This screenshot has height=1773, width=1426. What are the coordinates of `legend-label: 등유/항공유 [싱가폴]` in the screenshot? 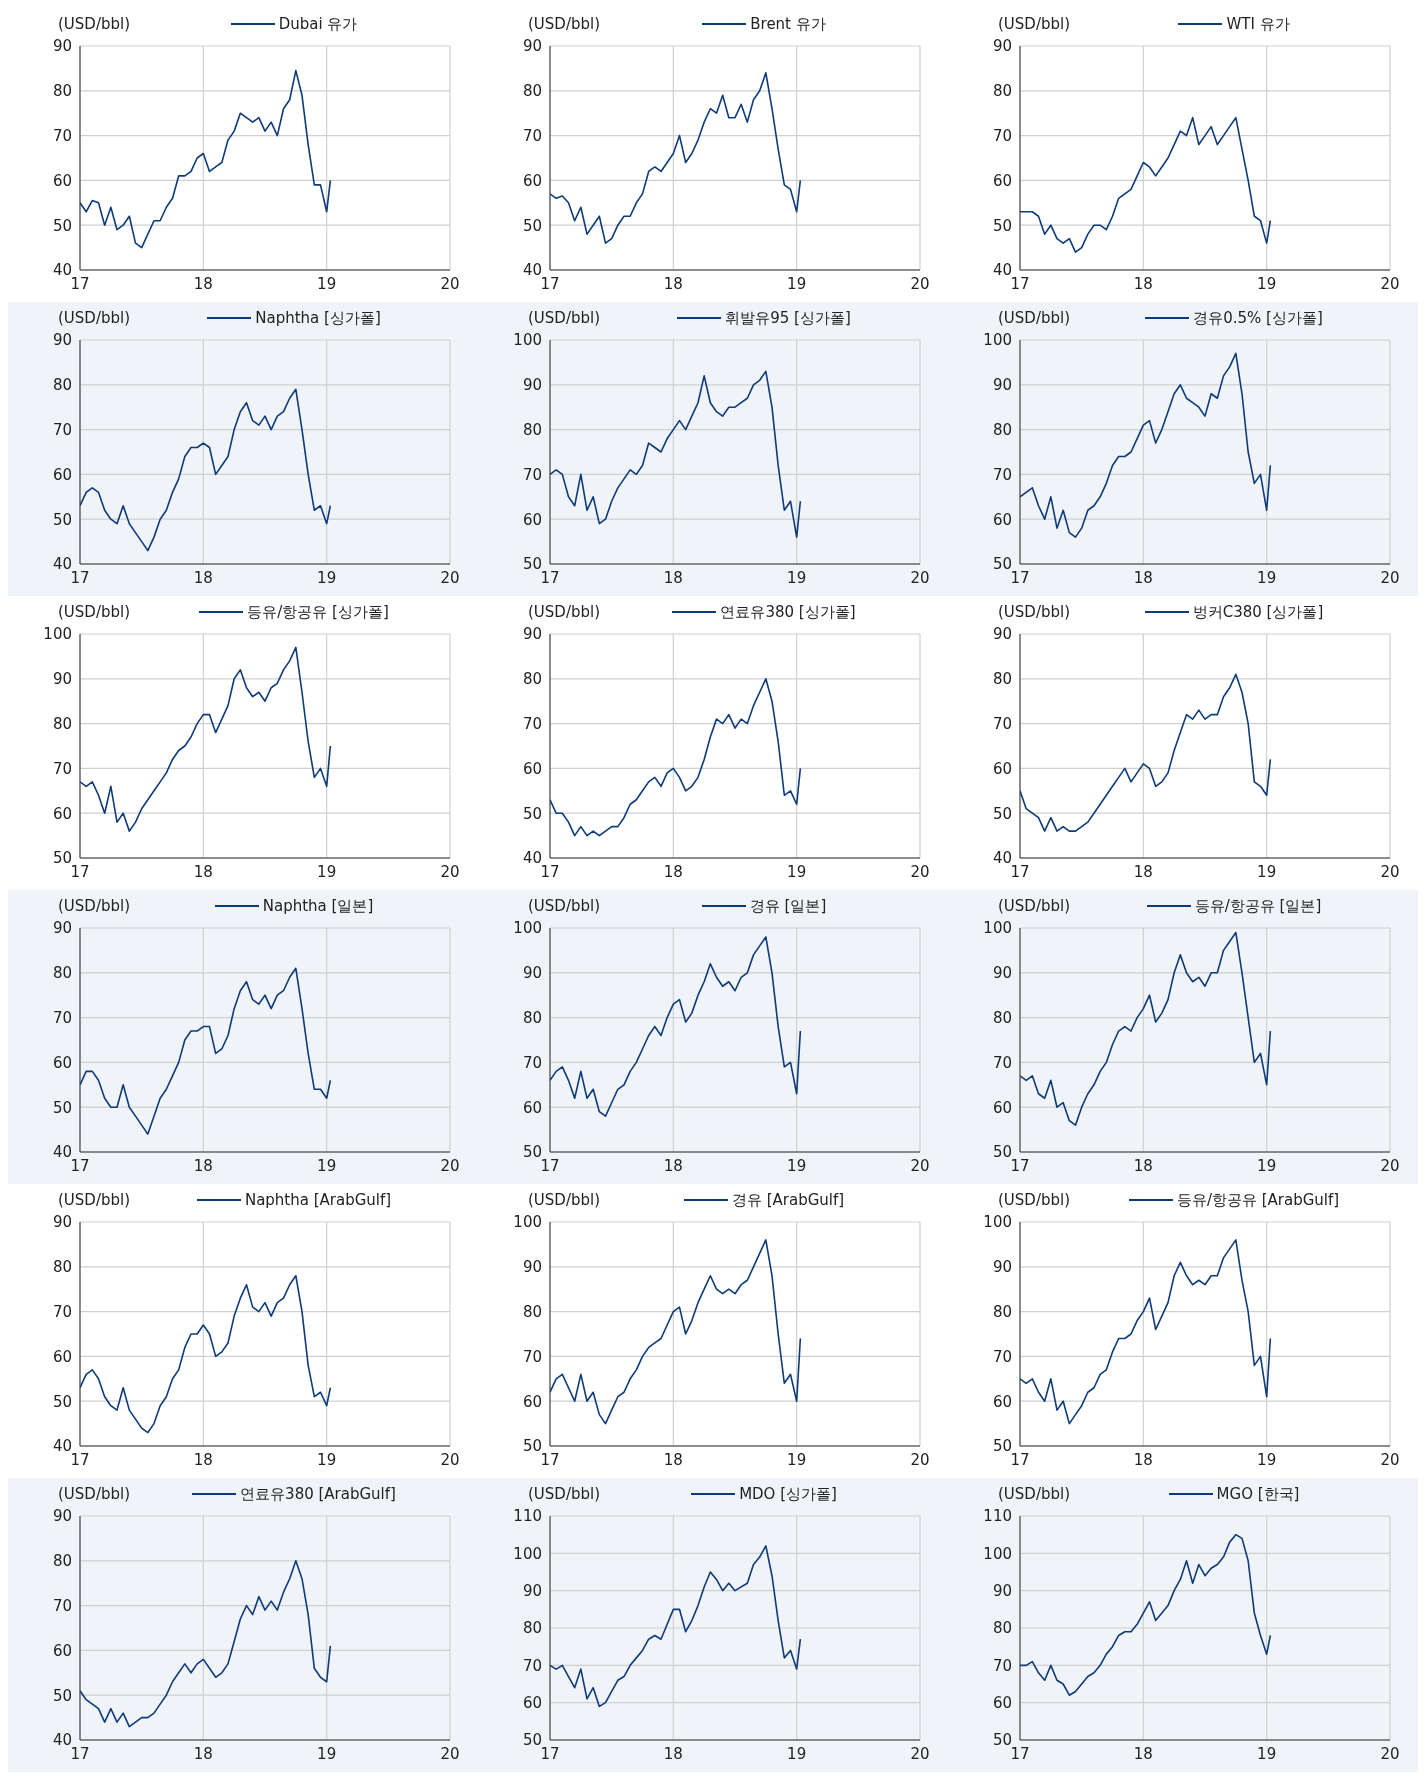 It's located at (318, 612).